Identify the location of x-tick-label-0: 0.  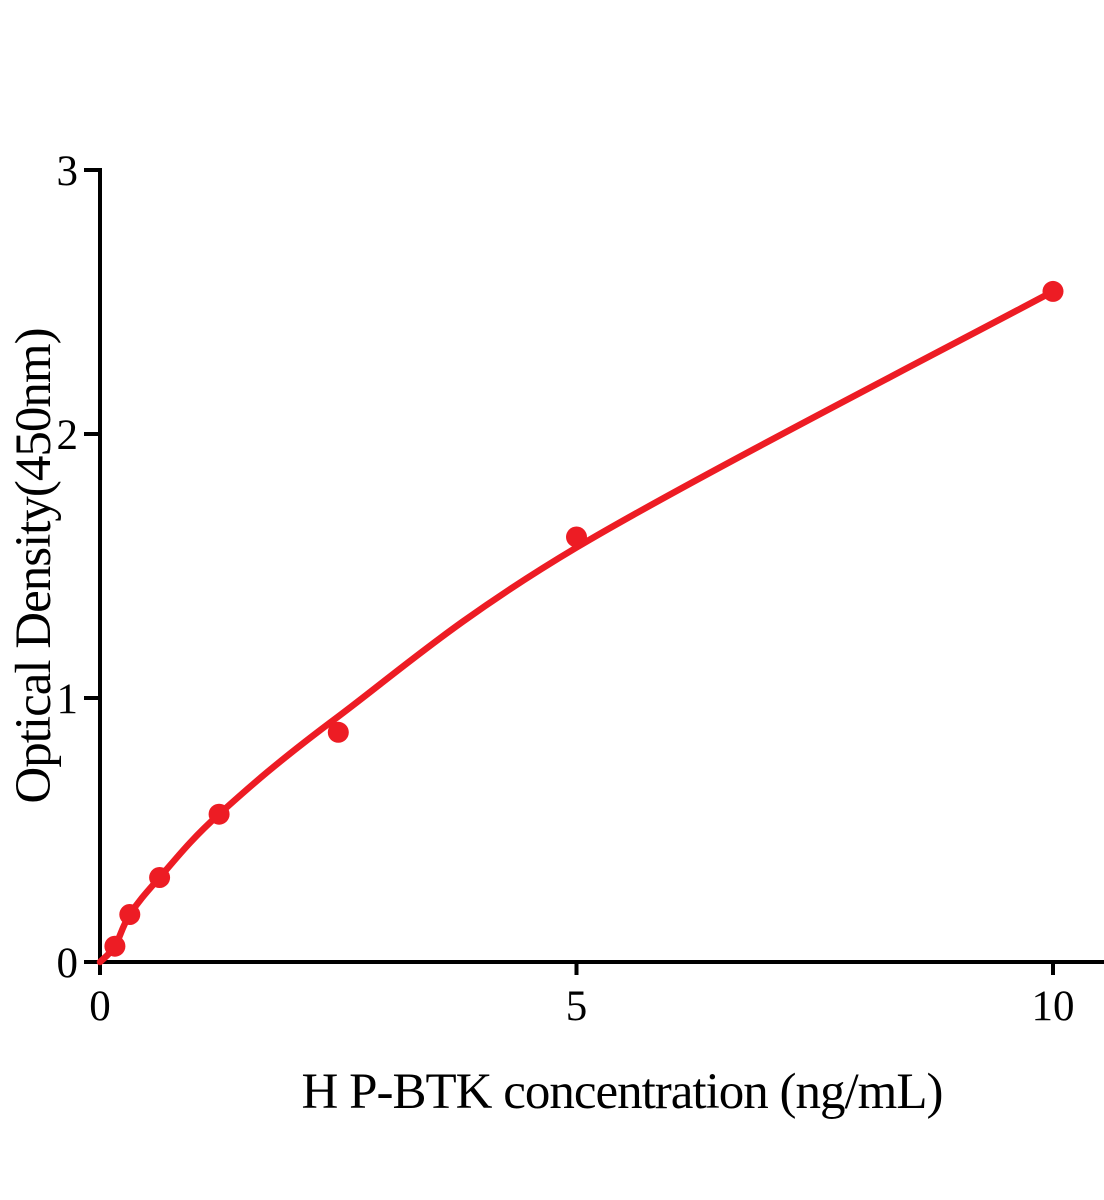
(100, 1006).